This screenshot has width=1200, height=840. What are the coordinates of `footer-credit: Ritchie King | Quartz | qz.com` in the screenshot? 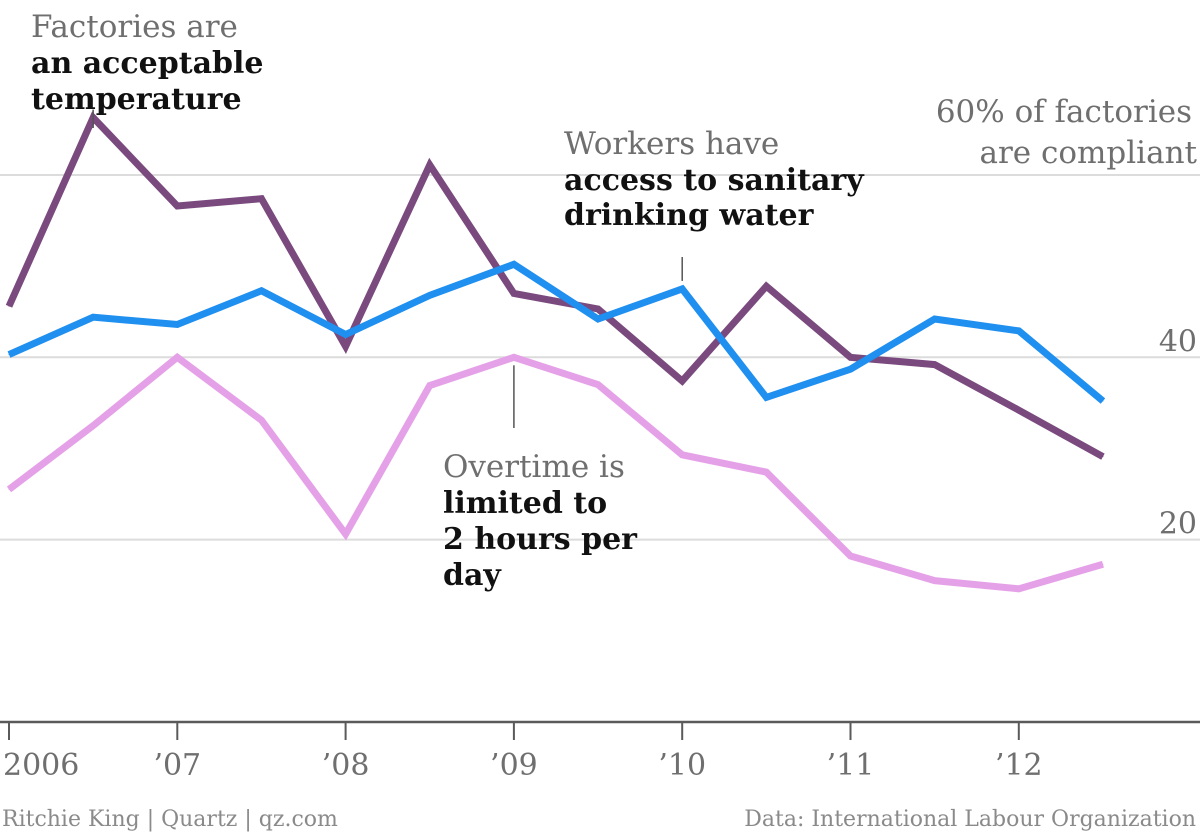 It's located at (170, 819).